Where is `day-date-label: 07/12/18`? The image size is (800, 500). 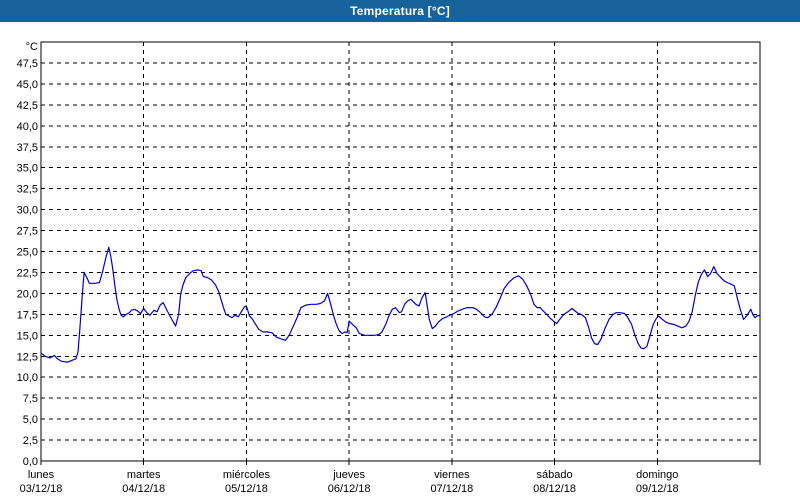
day-date-label: 07/12/18 is located at coordinates (451, 489).